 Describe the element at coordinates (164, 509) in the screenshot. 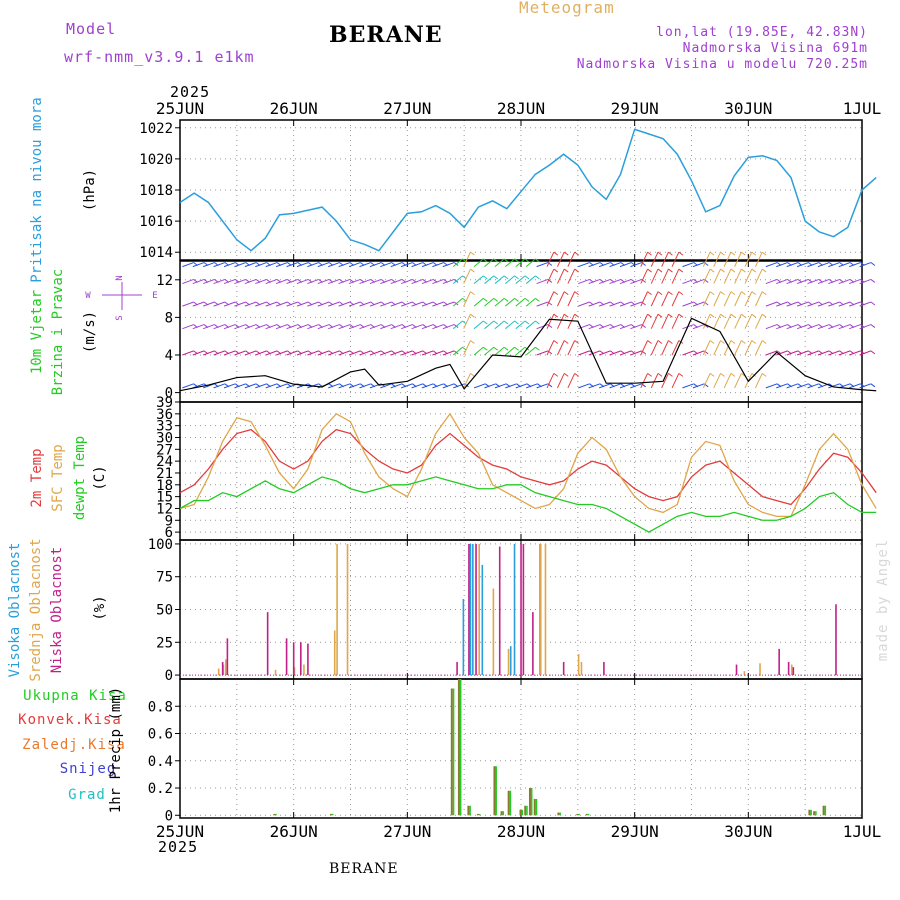

I see `ytick-label: 12` at that location.